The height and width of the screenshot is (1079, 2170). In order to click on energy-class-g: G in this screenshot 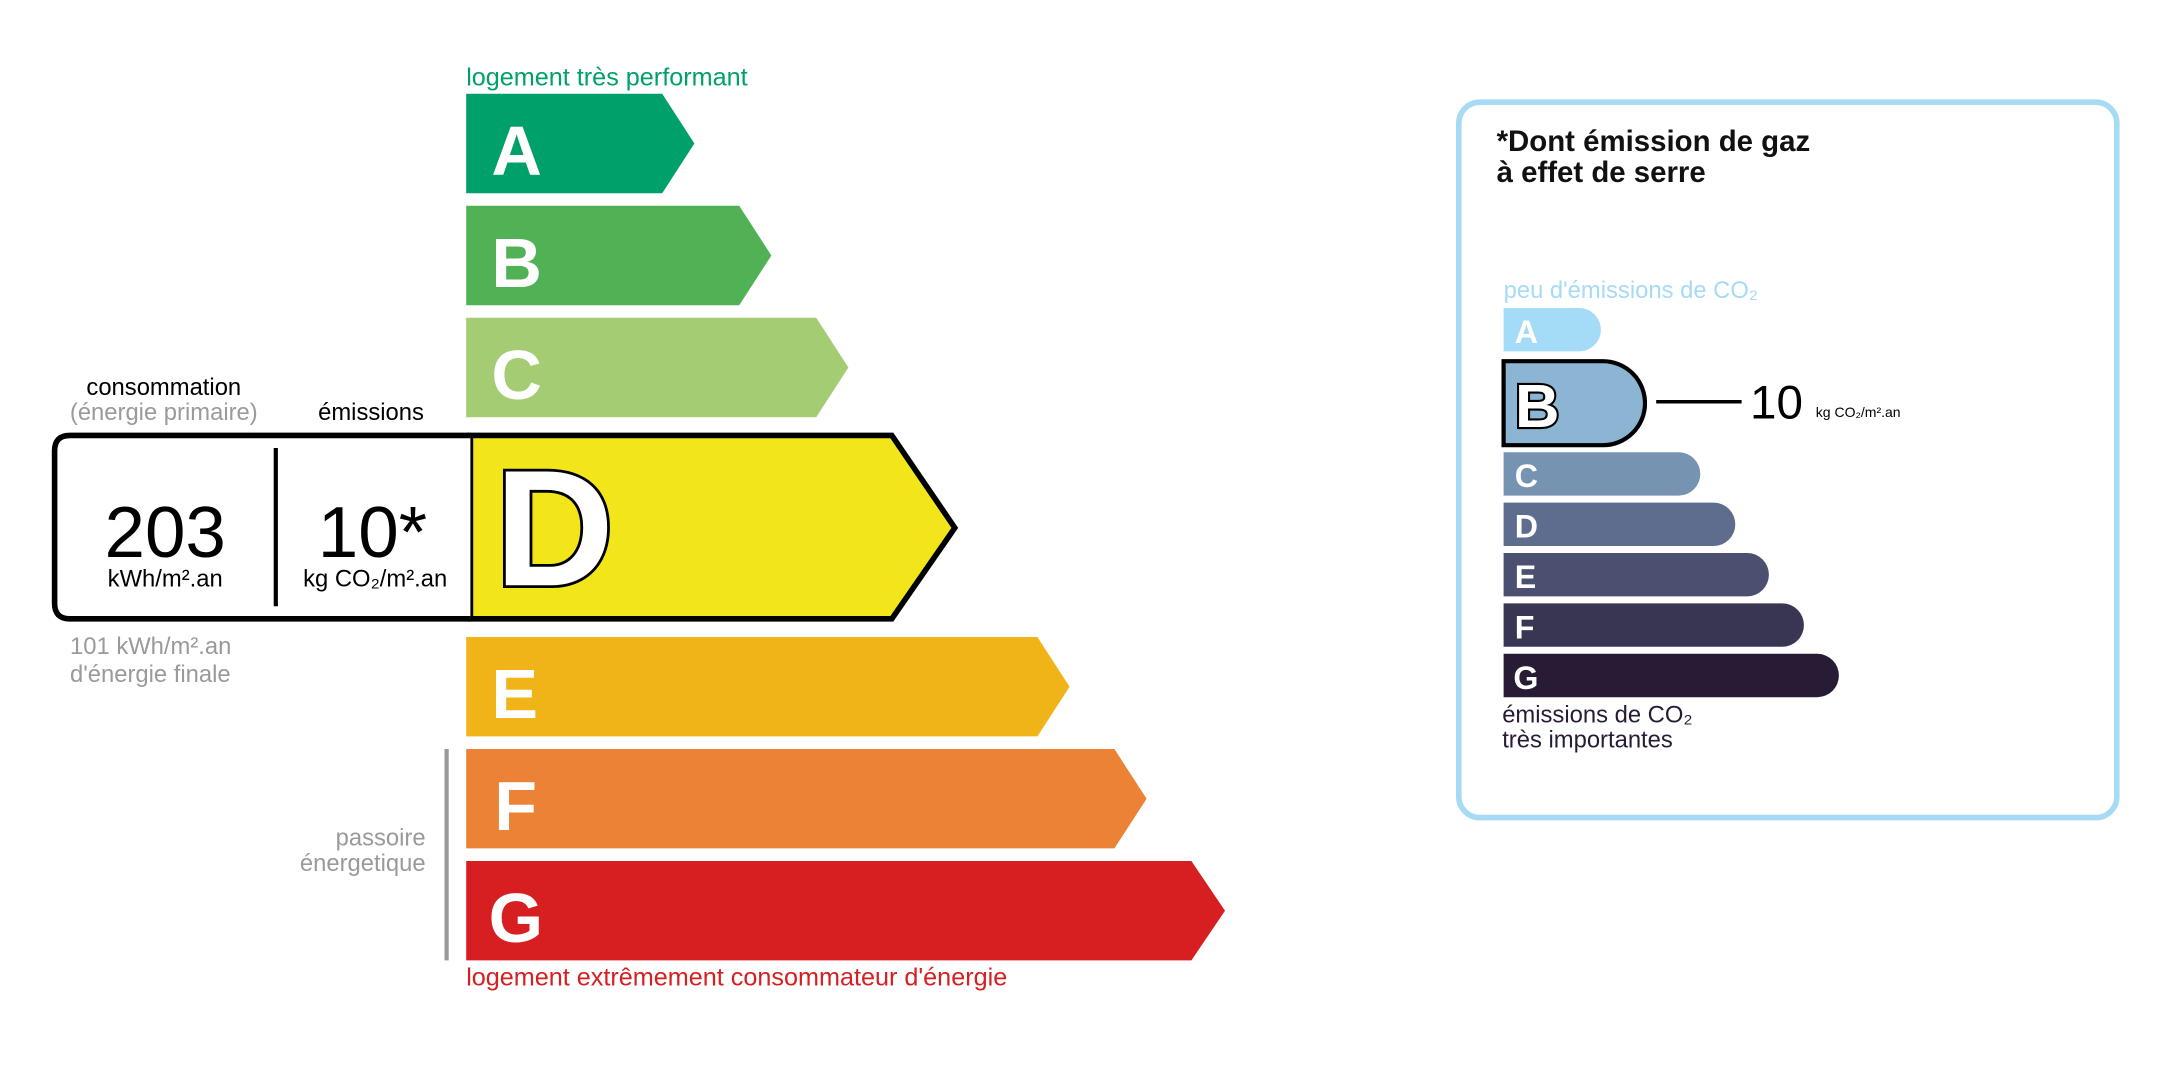, I will do `click(845, 911)`.